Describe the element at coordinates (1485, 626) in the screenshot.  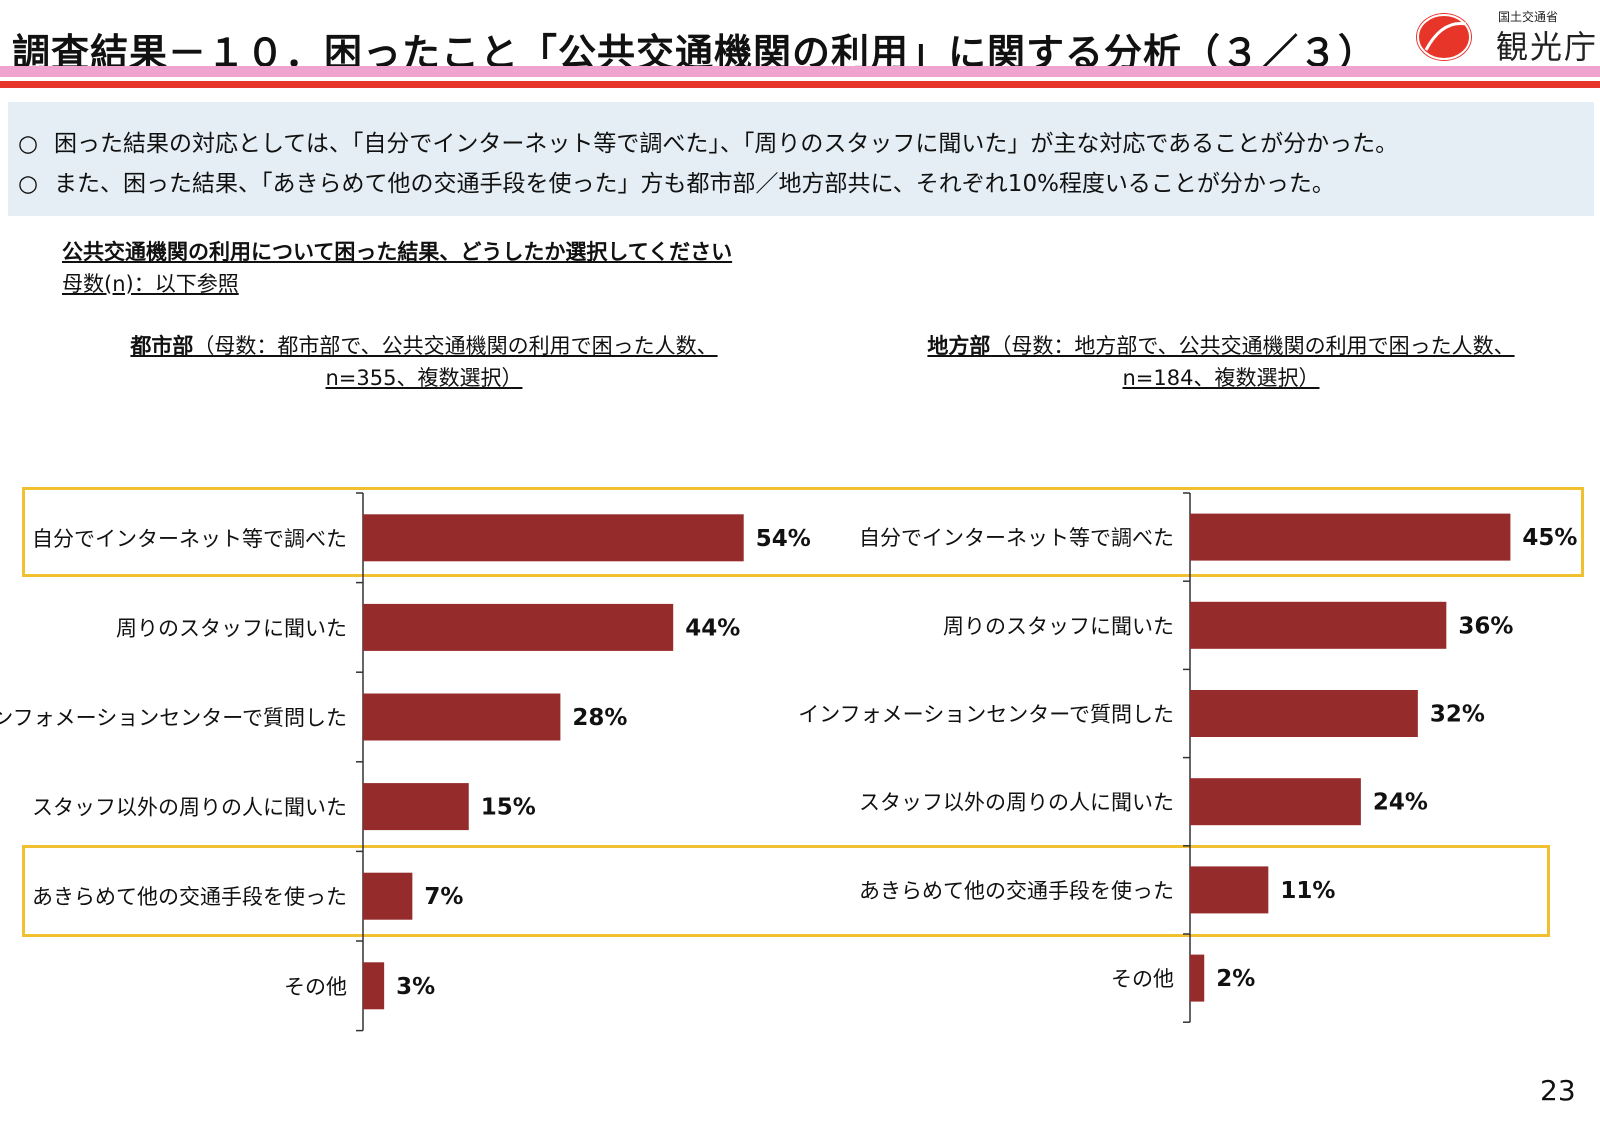
I see `rural-value-label: 36%` at that location.